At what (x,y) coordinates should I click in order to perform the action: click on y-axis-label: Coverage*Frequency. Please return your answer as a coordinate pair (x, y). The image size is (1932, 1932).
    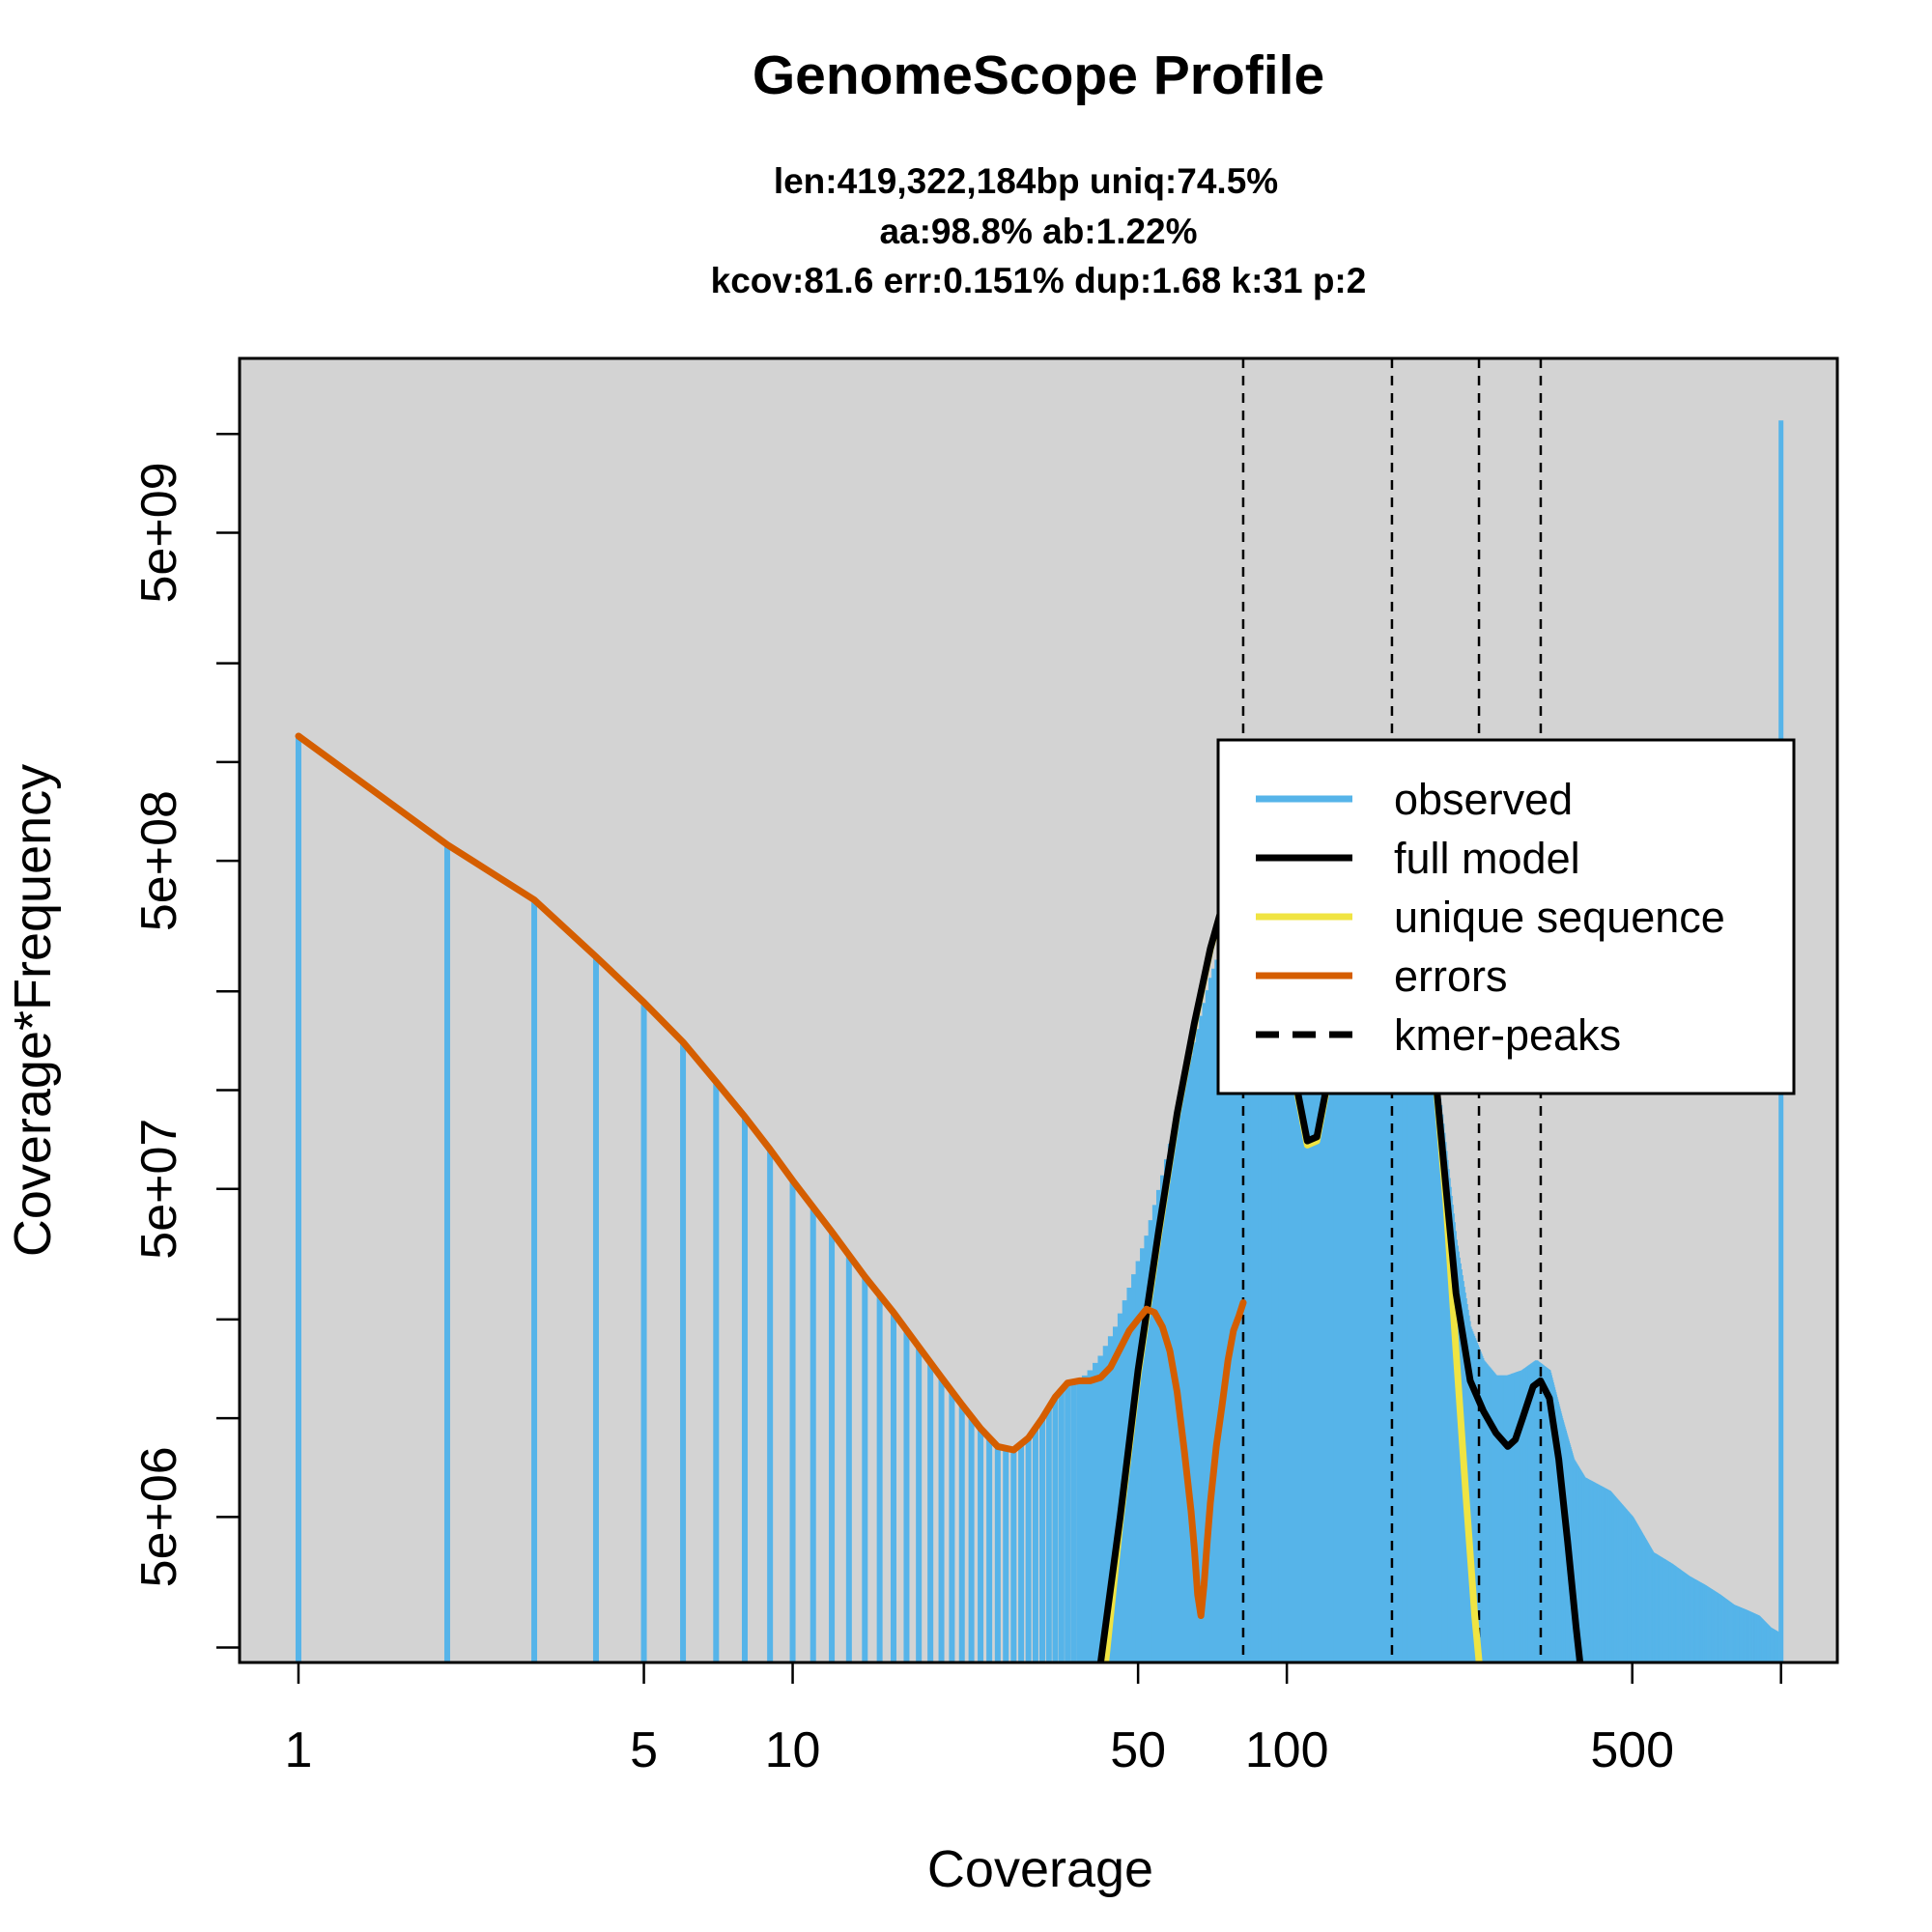
    Looking at the image, I should click on (33, 1011).